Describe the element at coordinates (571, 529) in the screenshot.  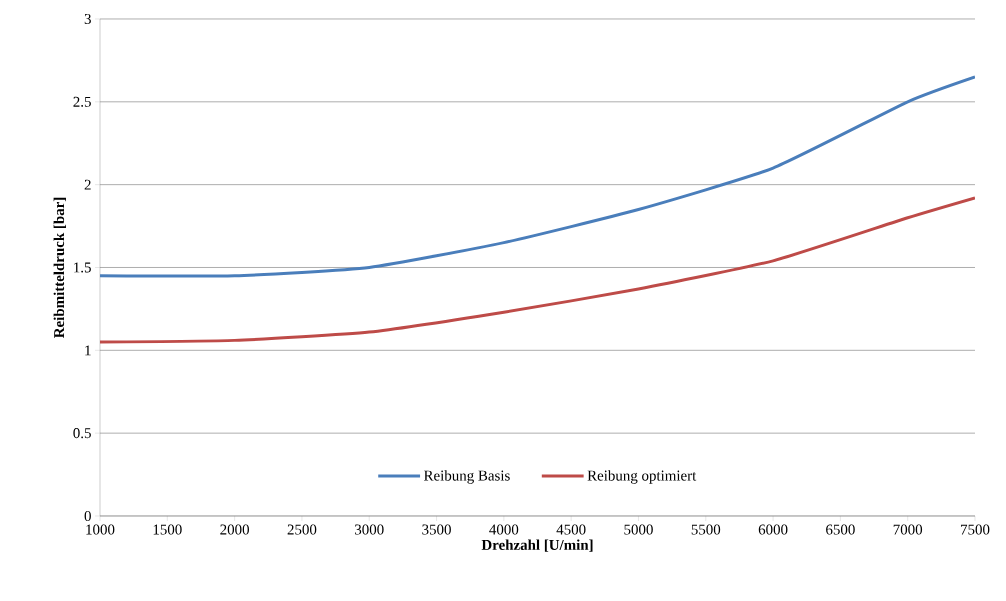
I see `x-tick-label: 4500` at that location.